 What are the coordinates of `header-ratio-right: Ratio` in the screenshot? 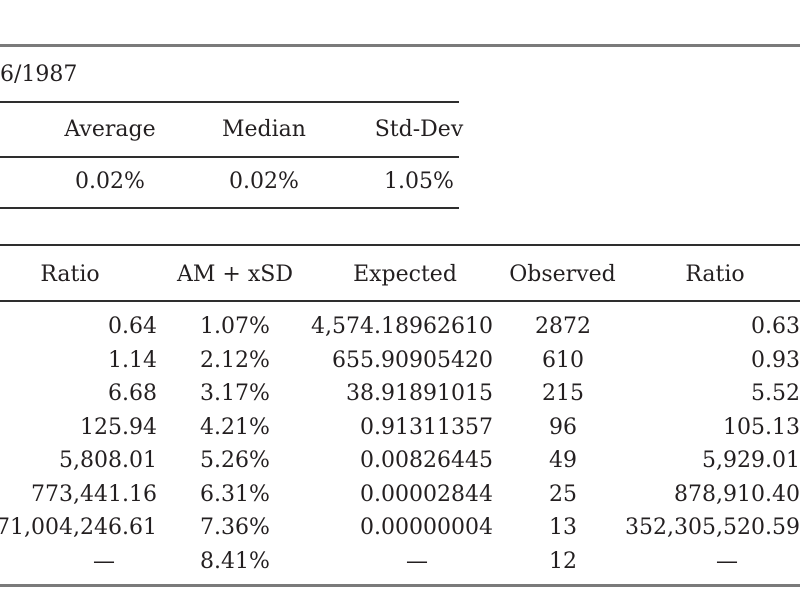 It's located at (715, 274).